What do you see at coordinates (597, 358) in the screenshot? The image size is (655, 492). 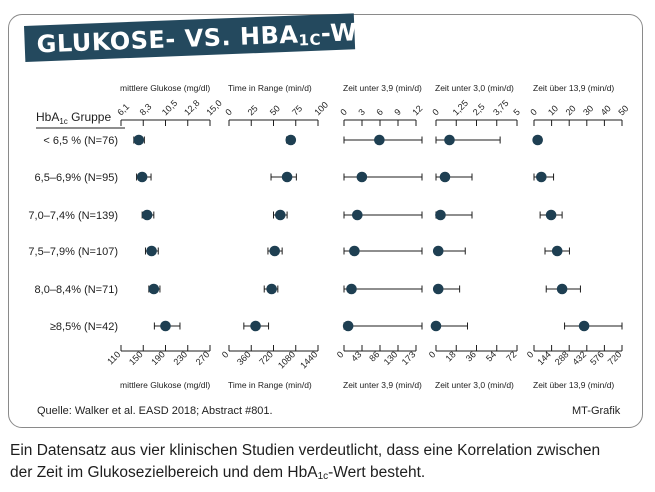 I see `bottom-tick-label: 576` at bounding box center [597, 358].